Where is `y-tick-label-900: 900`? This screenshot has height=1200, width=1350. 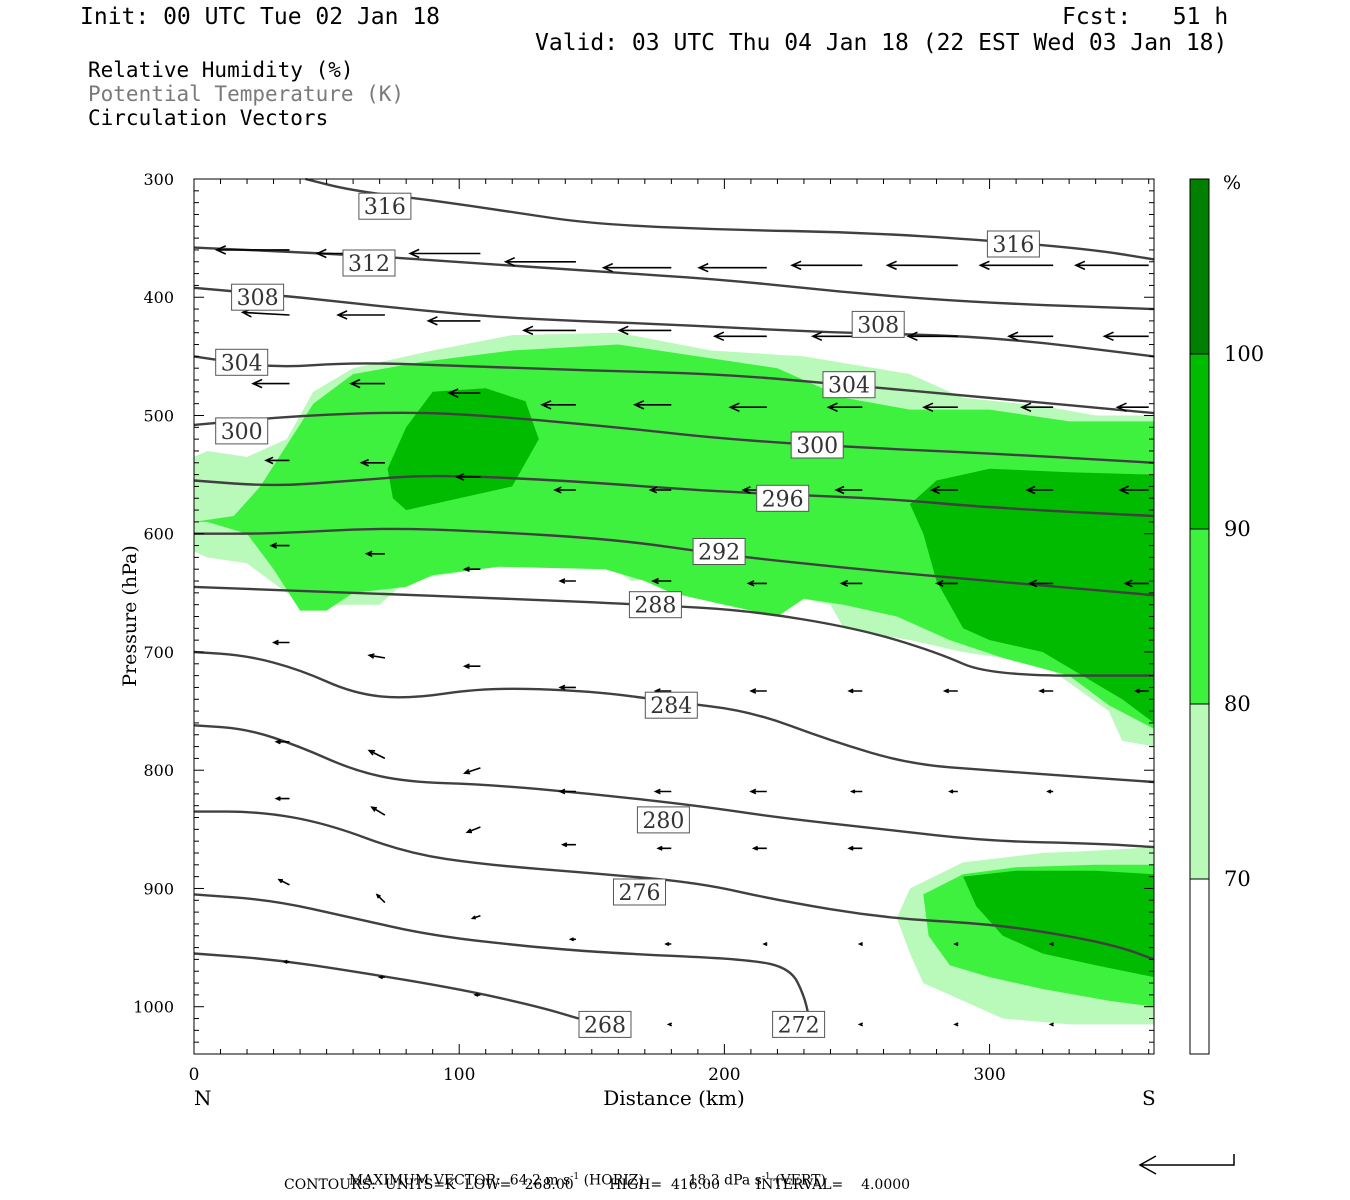 y-tick-label-900: 900 is located at coordinates (158, 888).